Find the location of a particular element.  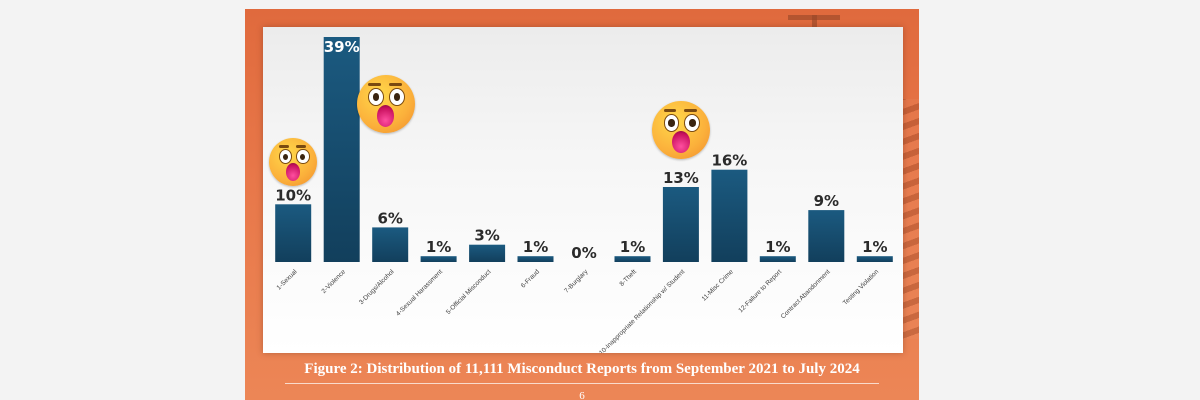

bar-value-label: 10% is located at coordinates (293, 195).